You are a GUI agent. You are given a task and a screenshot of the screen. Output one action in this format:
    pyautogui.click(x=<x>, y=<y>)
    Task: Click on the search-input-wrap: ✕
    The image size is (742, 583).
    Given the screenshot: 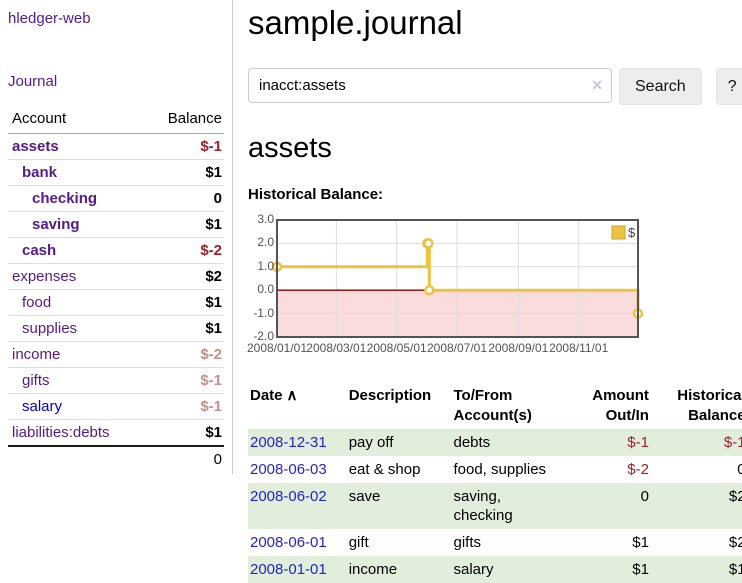 What is the action you would take?
    pyautogui.click(x=430, y=86)
    